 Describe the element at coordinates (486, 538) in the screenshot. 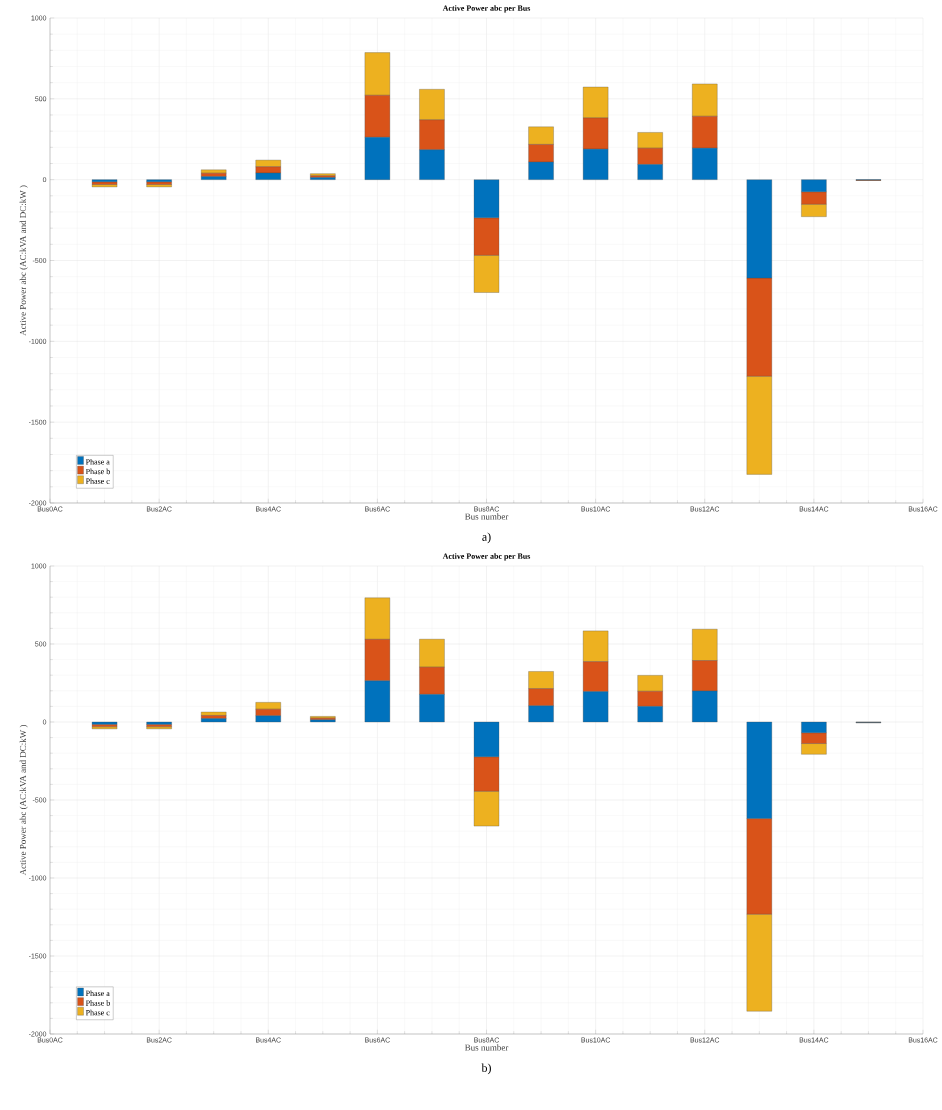

I see `text: a)` at that location.